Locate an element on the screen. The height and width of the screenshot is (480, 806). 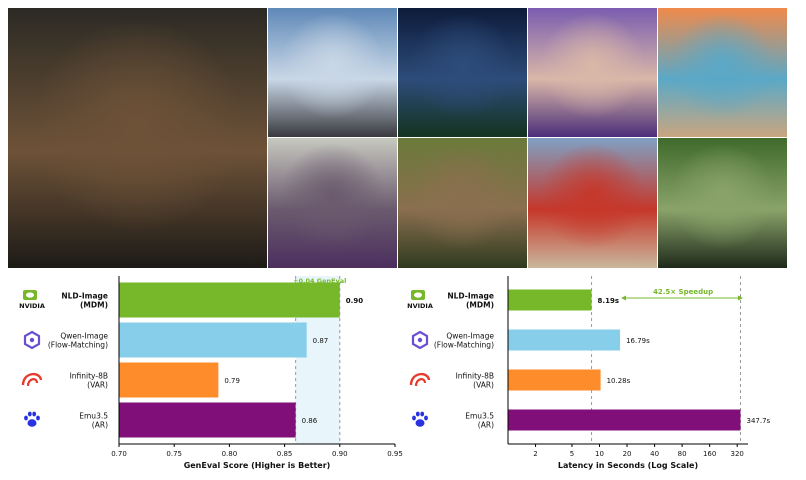
x-tick-label-1: 0.70 is located at coordinates (119, 454).